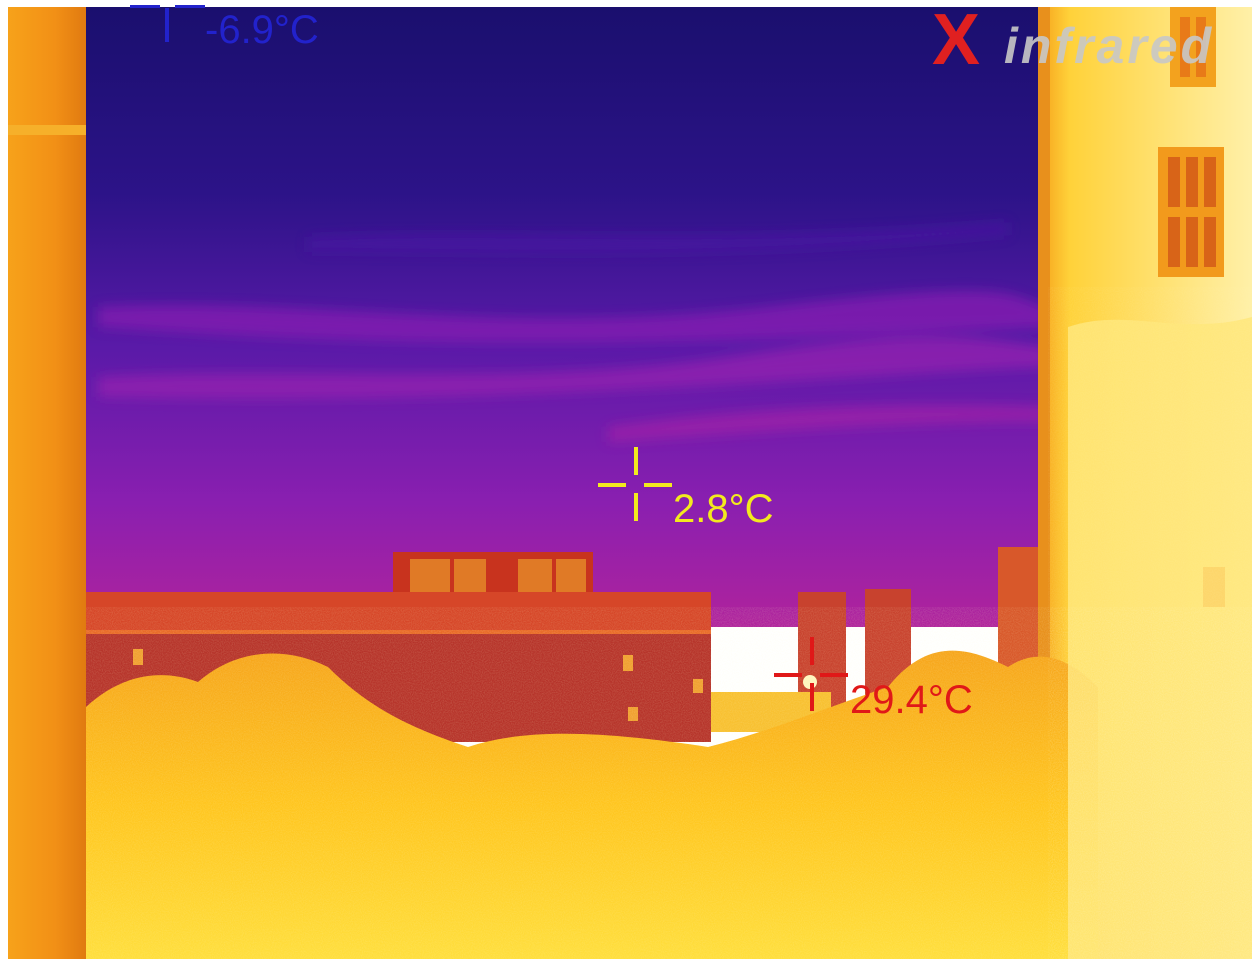  I want to click on right-building-windows, so click(1191, 307).